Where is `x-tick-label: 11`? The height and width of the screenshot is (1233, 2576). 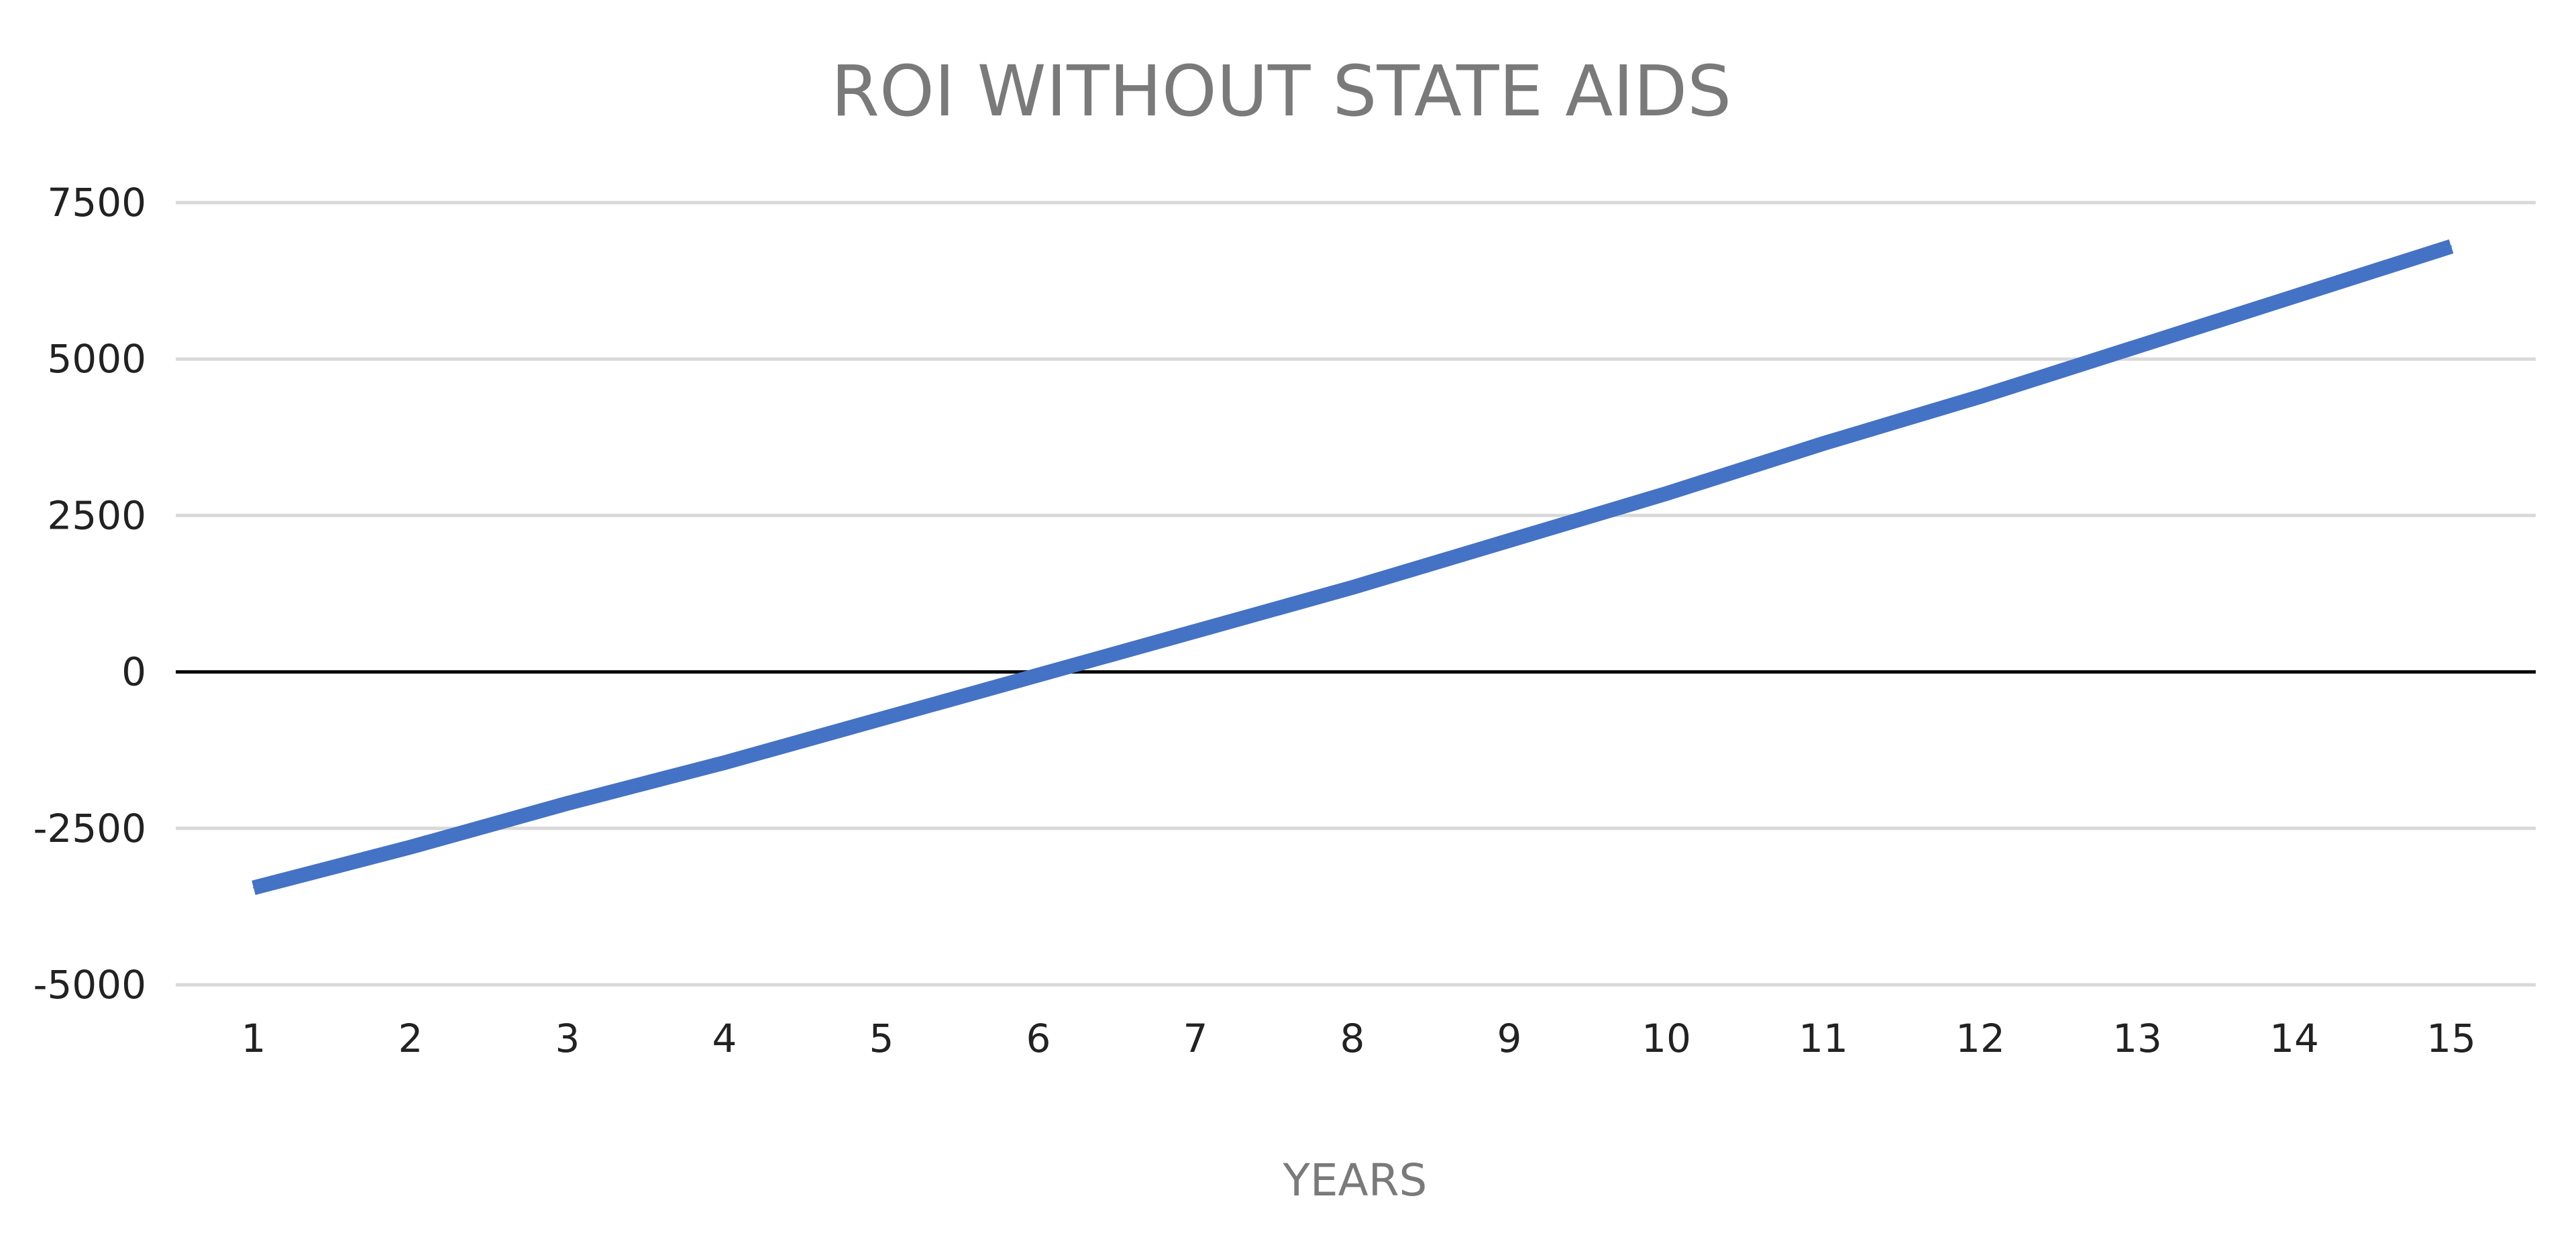 x-tick-label: 11 is located at coordinates (1823, 1038).